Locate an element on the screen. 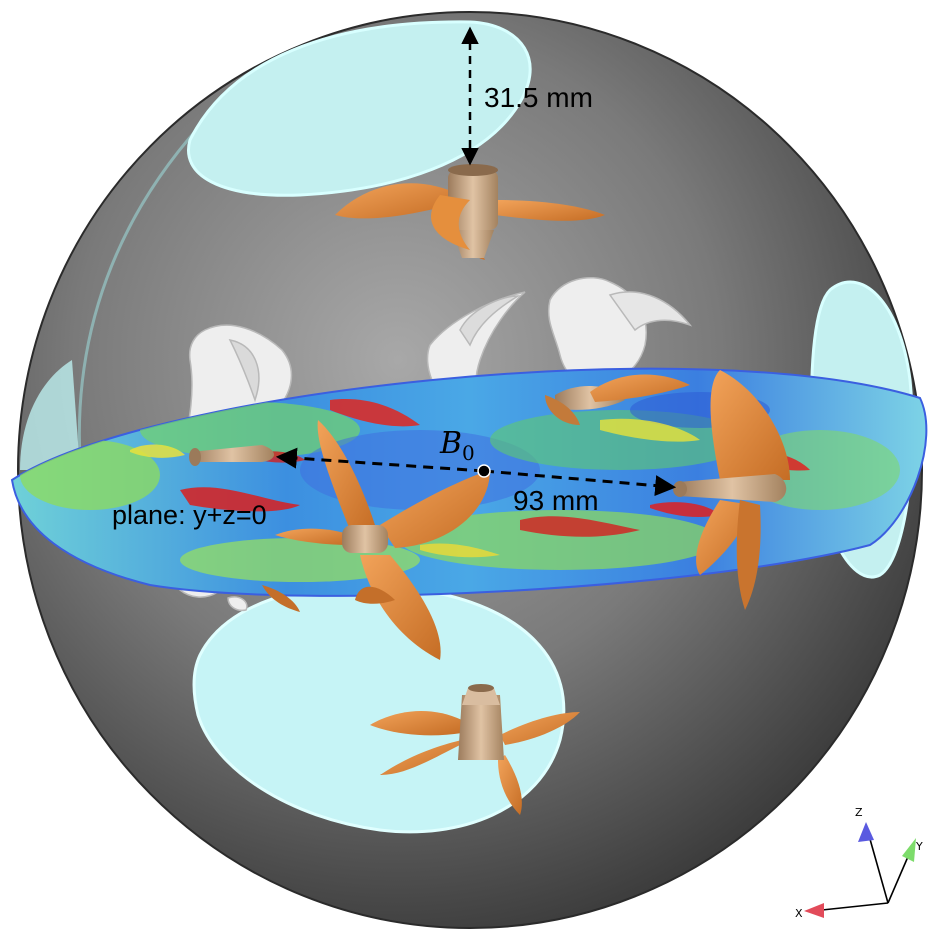 This screenshot has width=935, height=929. point-symbol: B is located at coordinates (451, 443).